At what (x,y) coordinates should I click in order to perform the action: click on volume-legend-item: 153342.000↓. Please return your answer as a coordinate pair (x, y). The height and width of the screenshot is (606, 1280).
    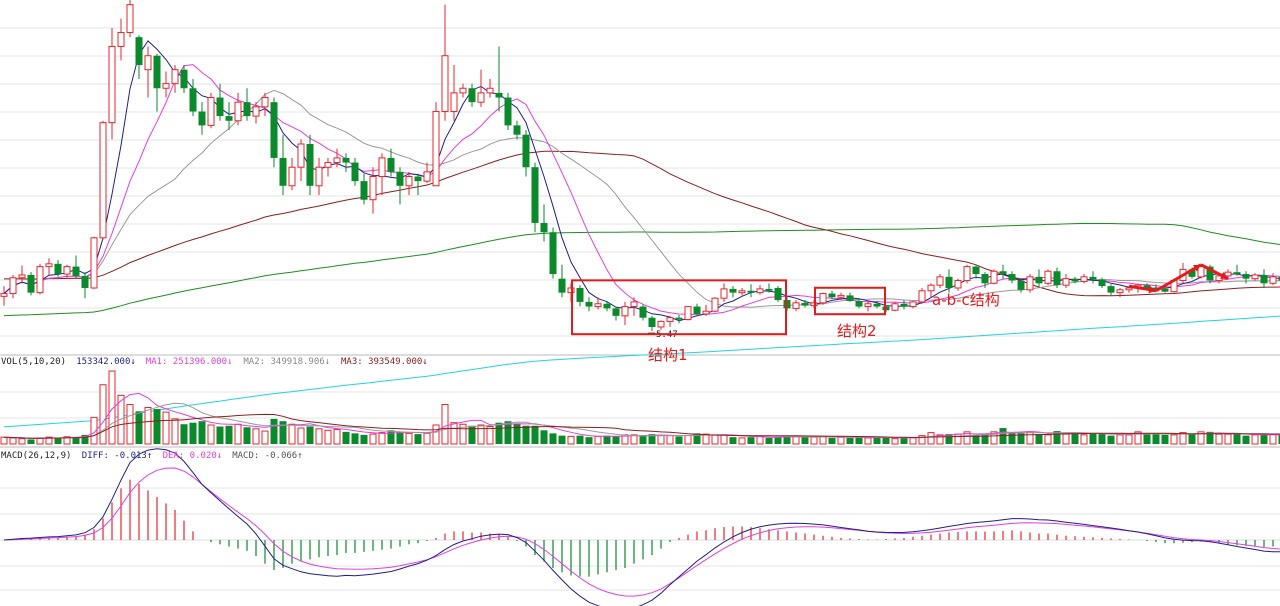
    Looking at the image, I should click on (106, 362).